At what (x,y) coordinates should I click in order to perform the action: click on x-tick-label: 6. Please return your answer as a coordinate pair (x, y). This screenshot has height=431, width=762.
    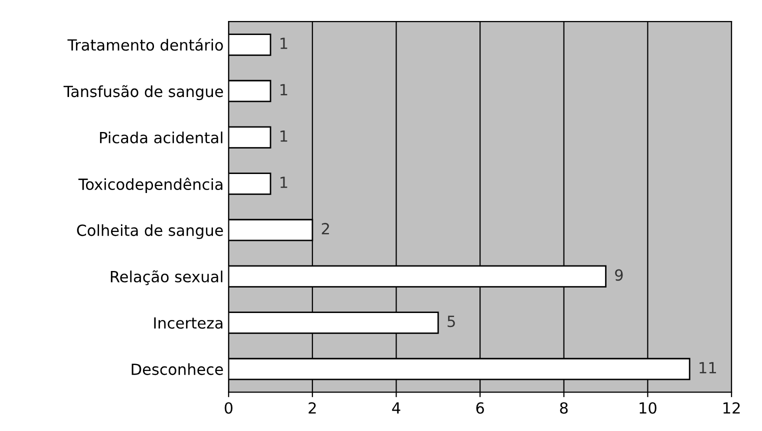
    Looking at the image, I should click on (480, 408).